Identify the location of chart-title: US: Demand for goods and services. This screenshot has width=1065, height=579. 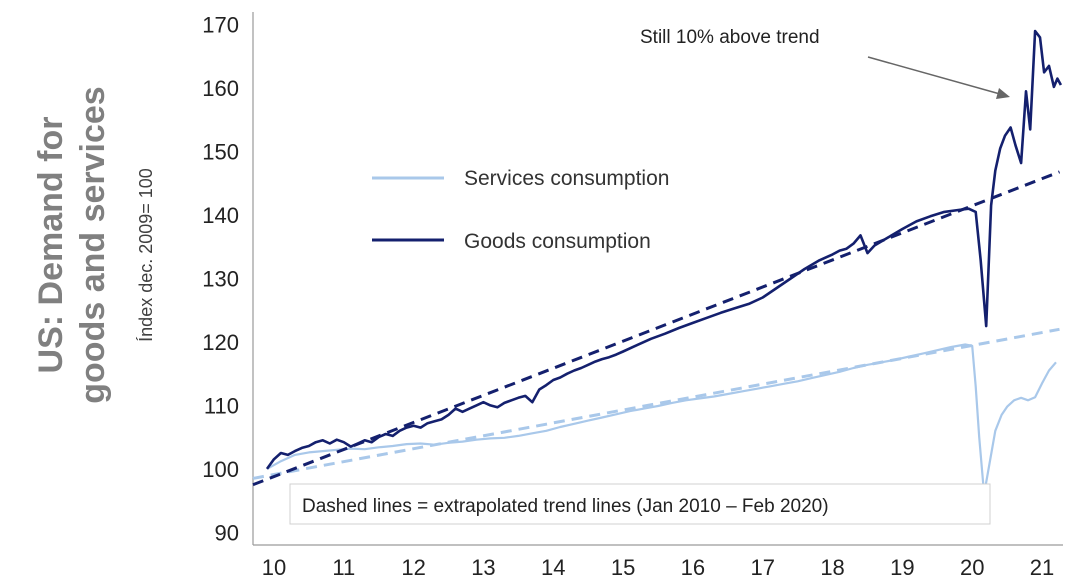
(72, 244).